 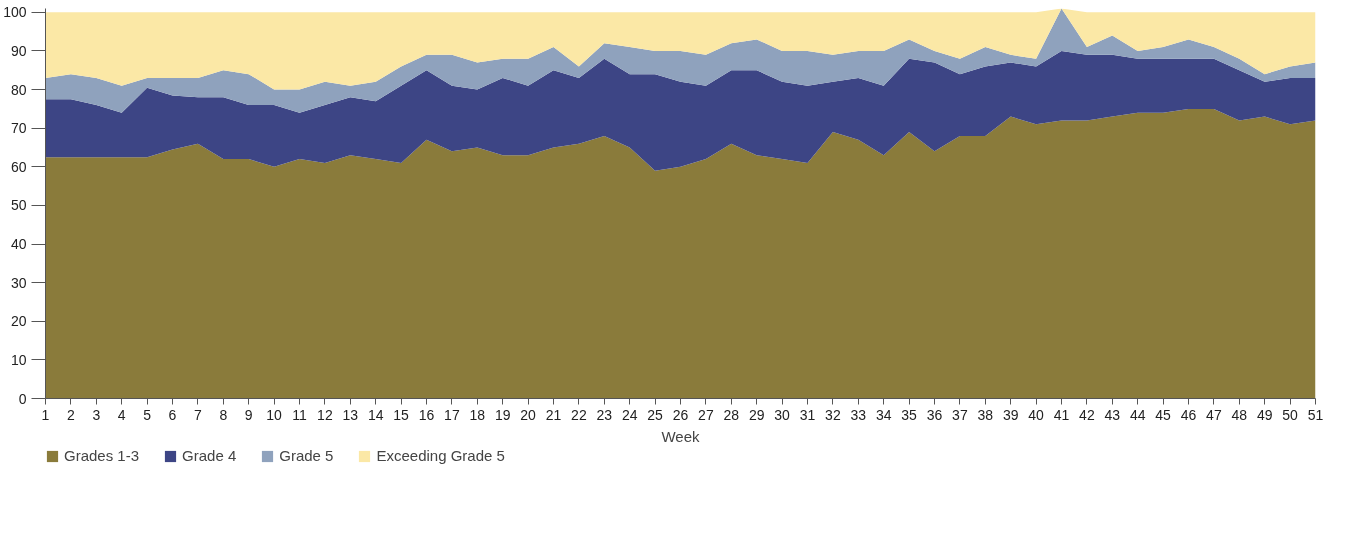 I want to click on x-tick-label: 7, so click(x=198, y=414).